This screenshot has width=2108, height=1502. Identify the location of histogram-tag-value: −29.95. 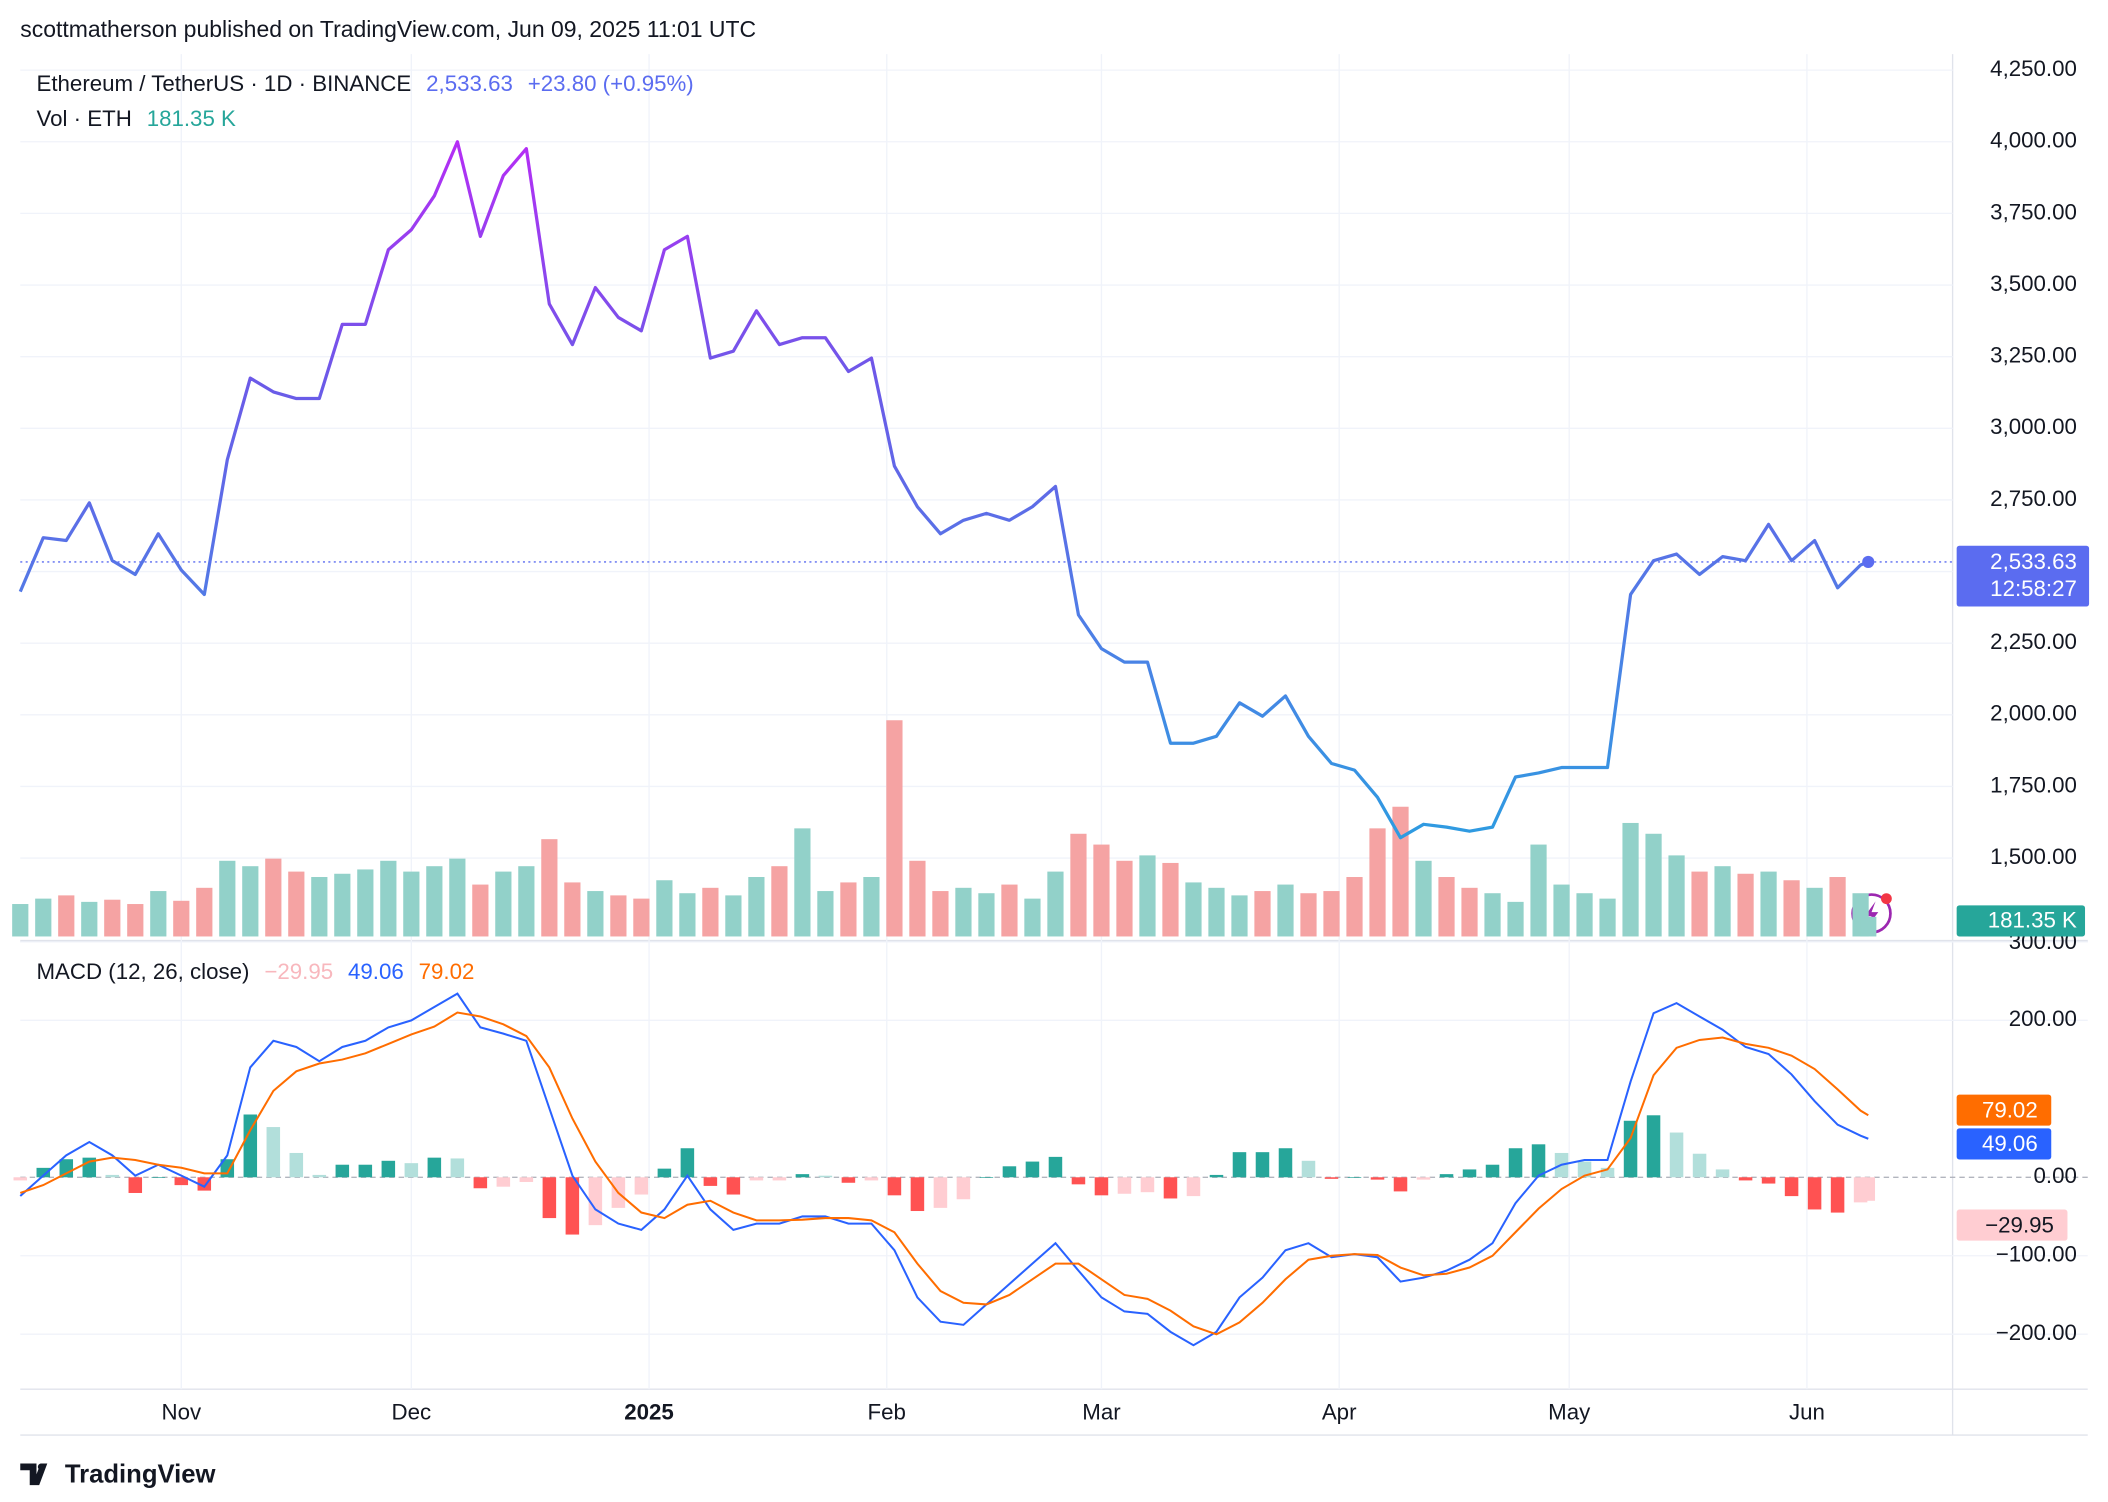
(2019, 1224).